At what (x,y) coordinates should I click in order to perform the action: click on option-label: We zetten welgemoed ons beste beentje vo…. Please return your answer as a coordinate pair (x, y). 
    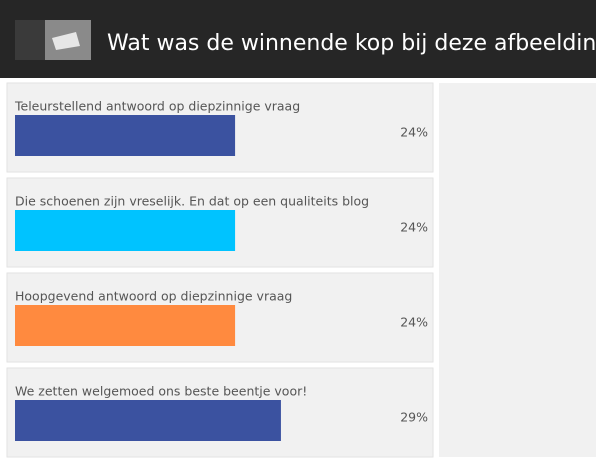
    Looking at the image, I should click on (161, 391).